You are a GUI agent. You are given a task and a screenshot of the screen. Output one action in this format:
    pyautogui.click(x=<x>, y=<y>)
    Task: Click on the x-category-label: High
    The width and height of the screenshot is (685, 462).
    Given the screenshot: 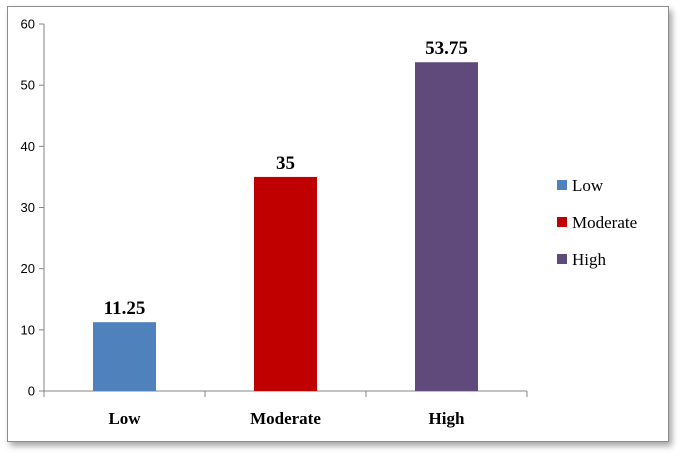 What is the action you would take?
    pyautogui.click(x=447, y=418)
    